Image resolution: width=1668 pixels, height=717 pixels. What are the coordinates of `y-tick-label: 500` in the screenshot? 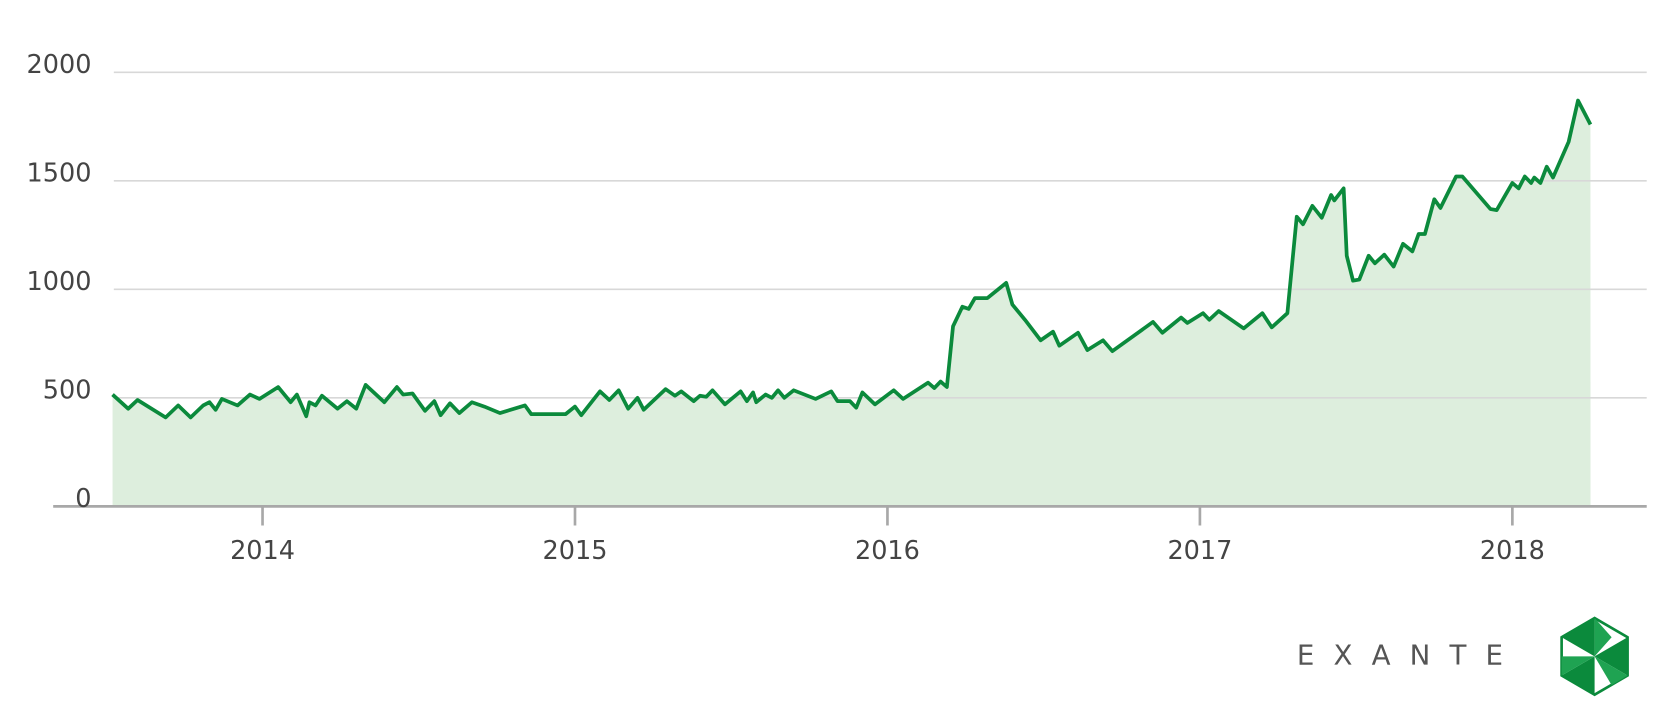 It's located at (67, 390).